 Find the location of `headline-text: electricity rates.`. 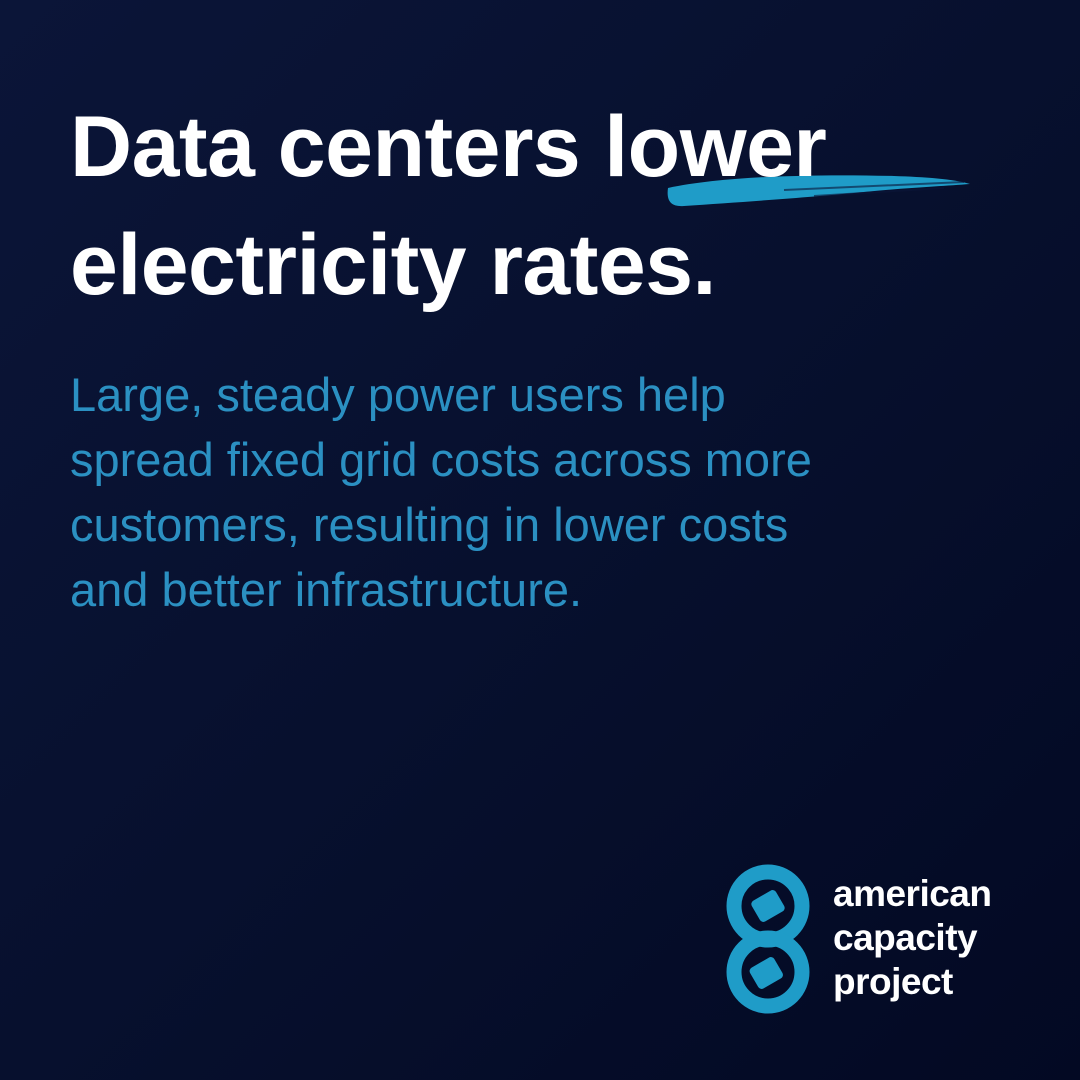

headline-text: electricity rates. is located at coordinates (393, 265).